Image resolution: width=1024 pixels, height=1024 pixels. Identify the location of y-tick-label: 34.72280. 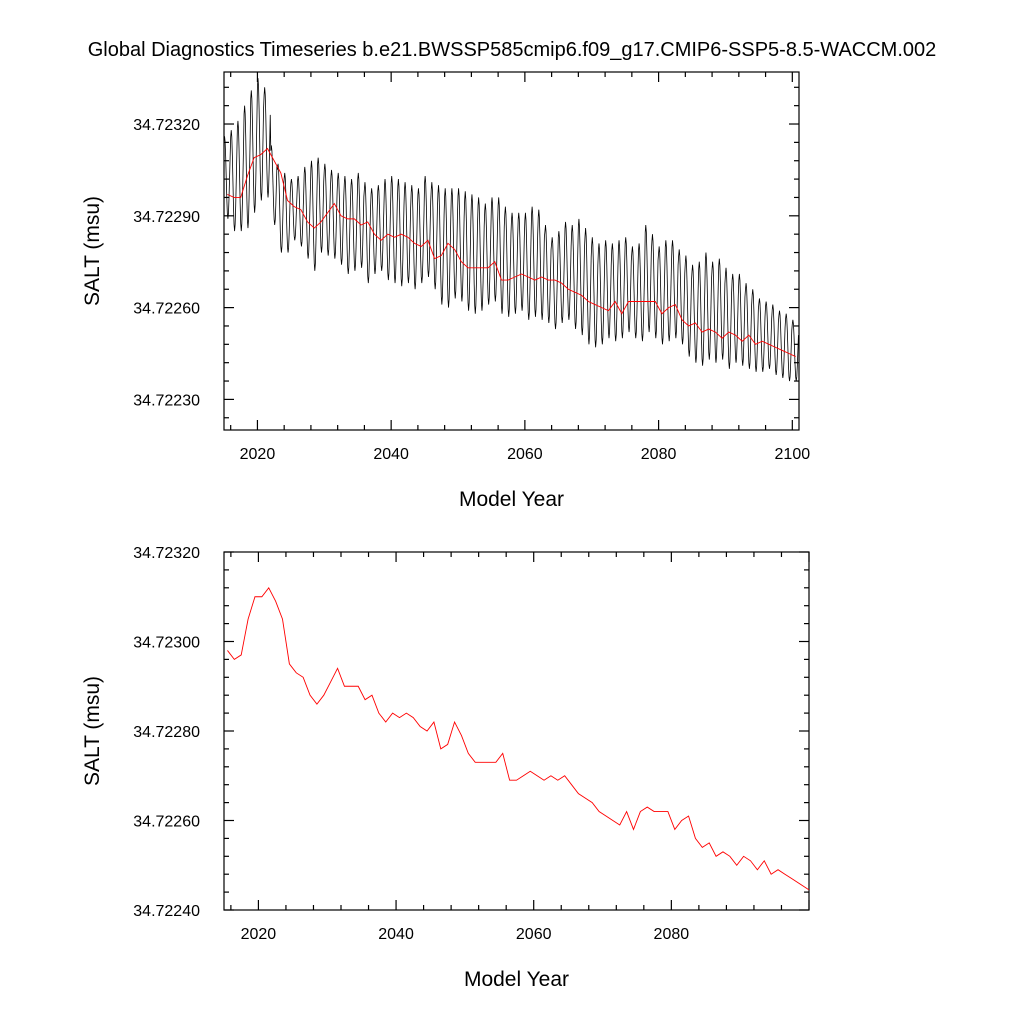
(166, 732).